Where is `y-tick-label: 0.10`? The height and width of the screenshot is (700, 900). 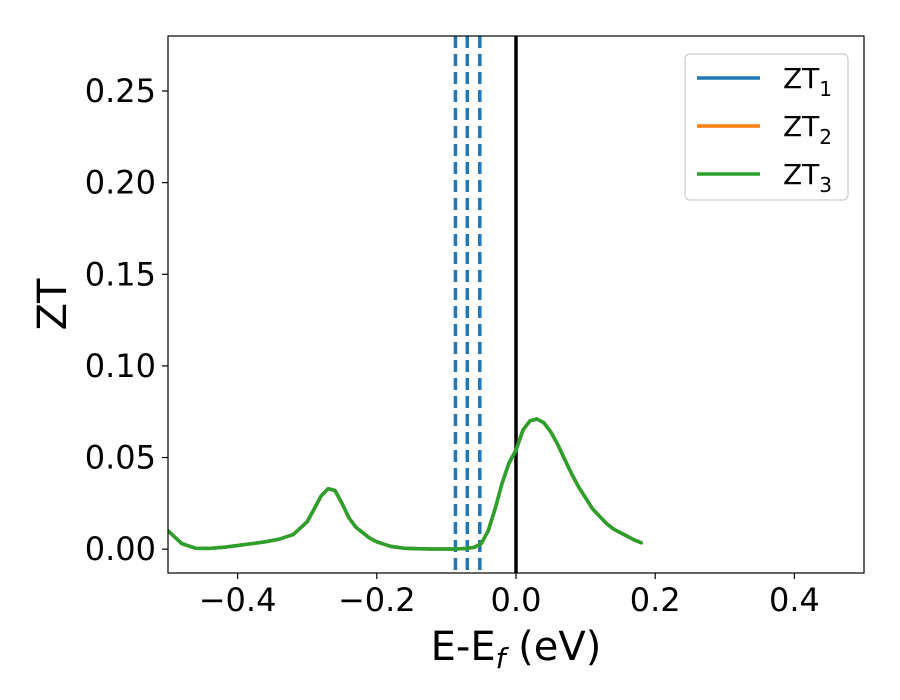 y-tick-label: 0.10 is located at coordinates (120, 366).